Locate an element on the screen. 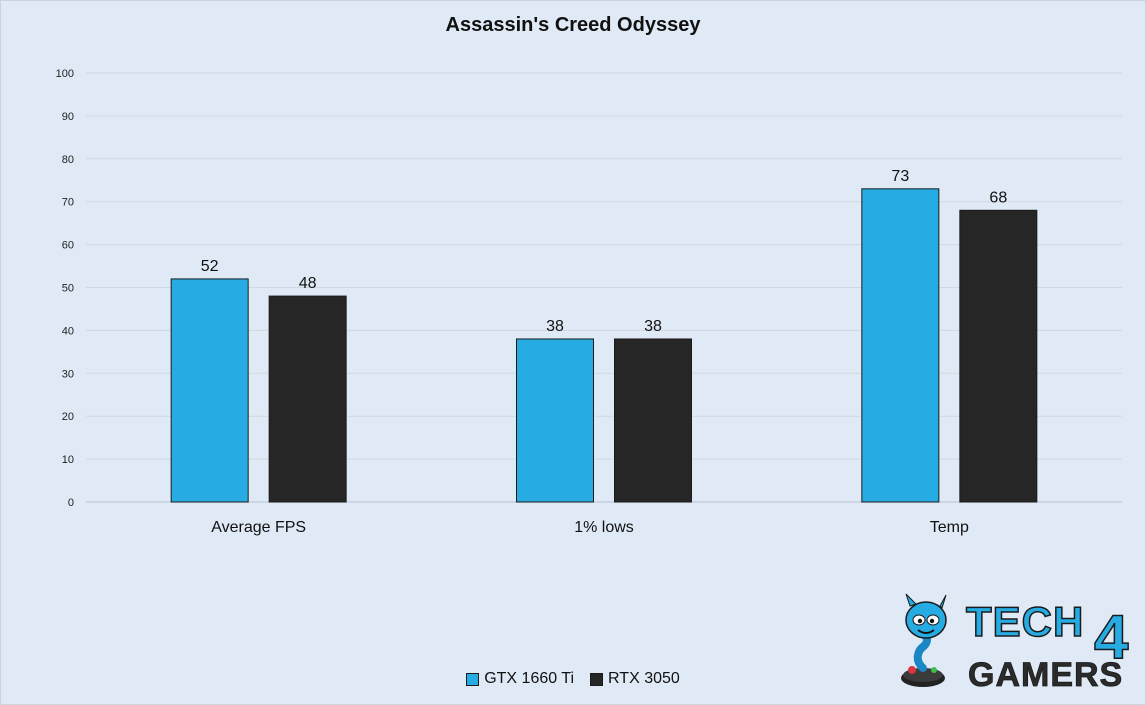 The image size is (1146, 705). legend-item-series-1: GTX 1660 Ti is located at coordinates (520, 679).